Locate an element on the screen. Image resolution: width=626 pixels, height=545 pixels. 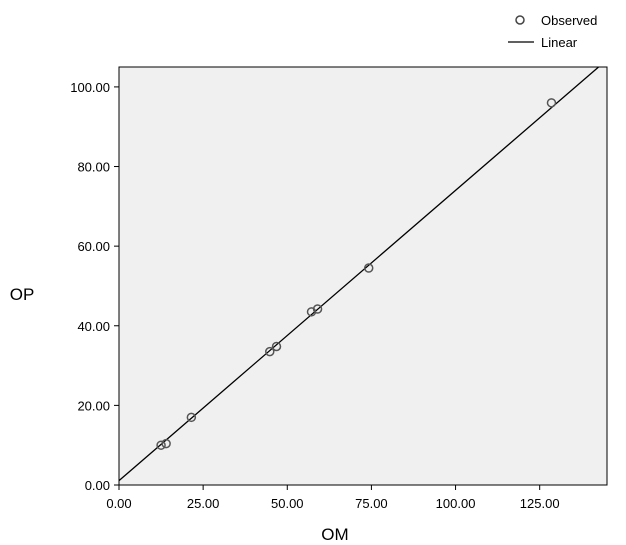
x-tick-label: 0.00 is located at coordinates (118, 503).